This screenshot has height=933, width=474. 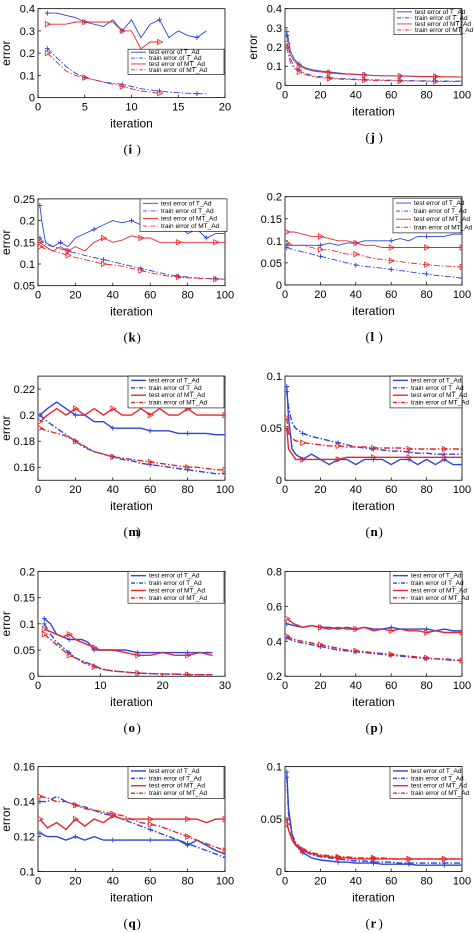 What do you see at coordinates (85, 108) in the screenshot?
I see `x-tick-label: 5` at bounding box center [85, 108].